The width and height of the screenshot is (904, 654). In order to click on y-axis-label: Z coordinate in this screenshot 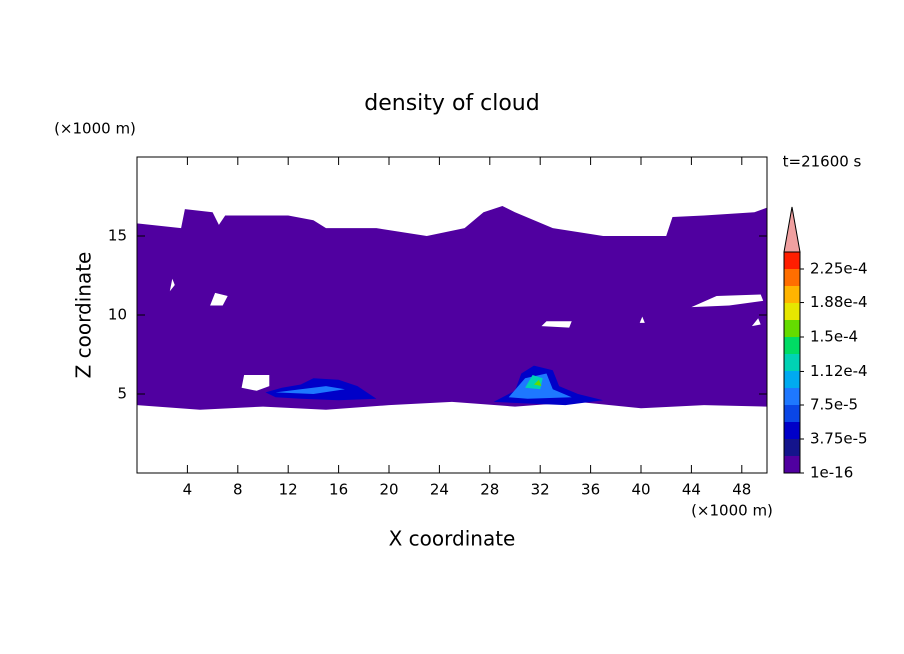, I will do `click(84, 315)`.